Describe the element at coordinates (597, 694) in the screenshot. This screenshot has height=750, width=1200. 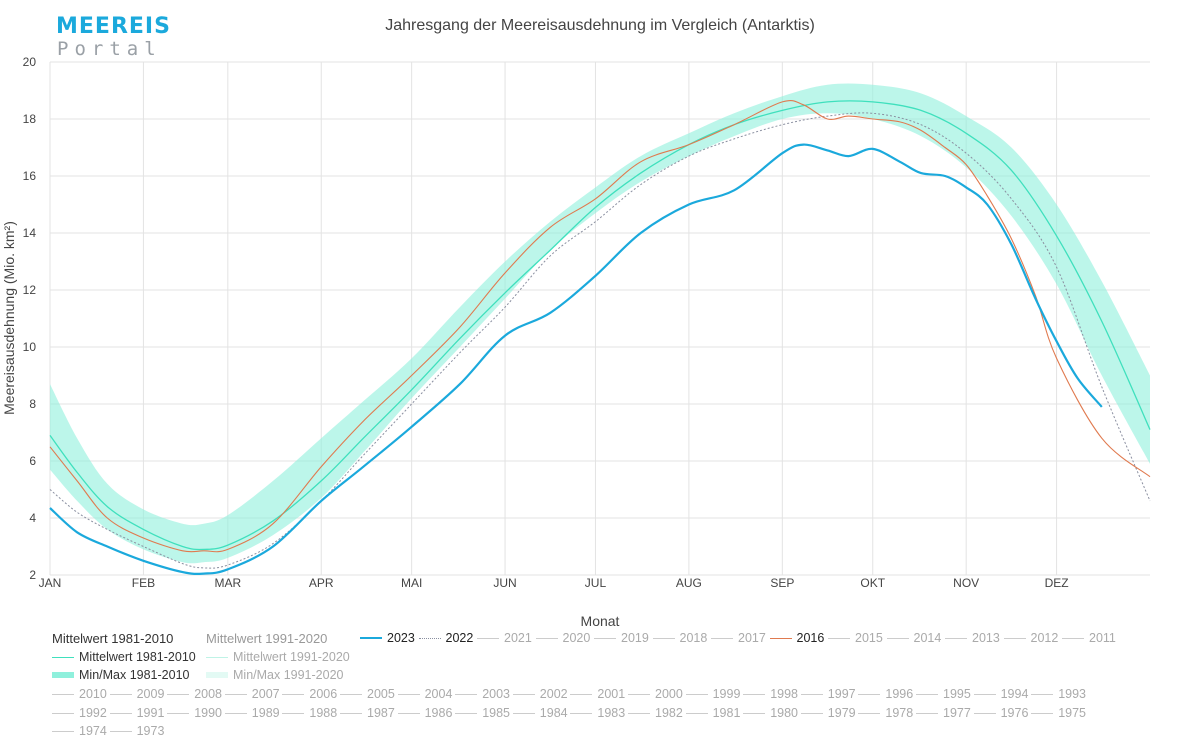
I see `legend-item-year-2001: 2001` at that location.